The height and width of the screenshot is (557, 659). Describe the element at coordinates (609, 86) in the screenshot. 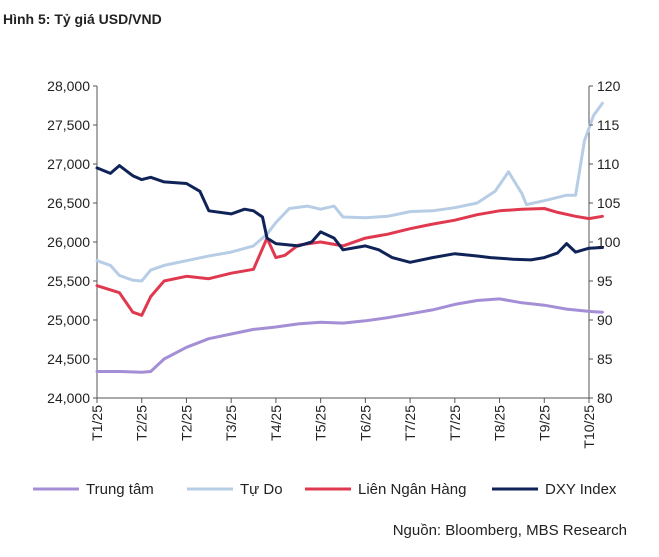

I see `right-tick-label: 120` at that location.